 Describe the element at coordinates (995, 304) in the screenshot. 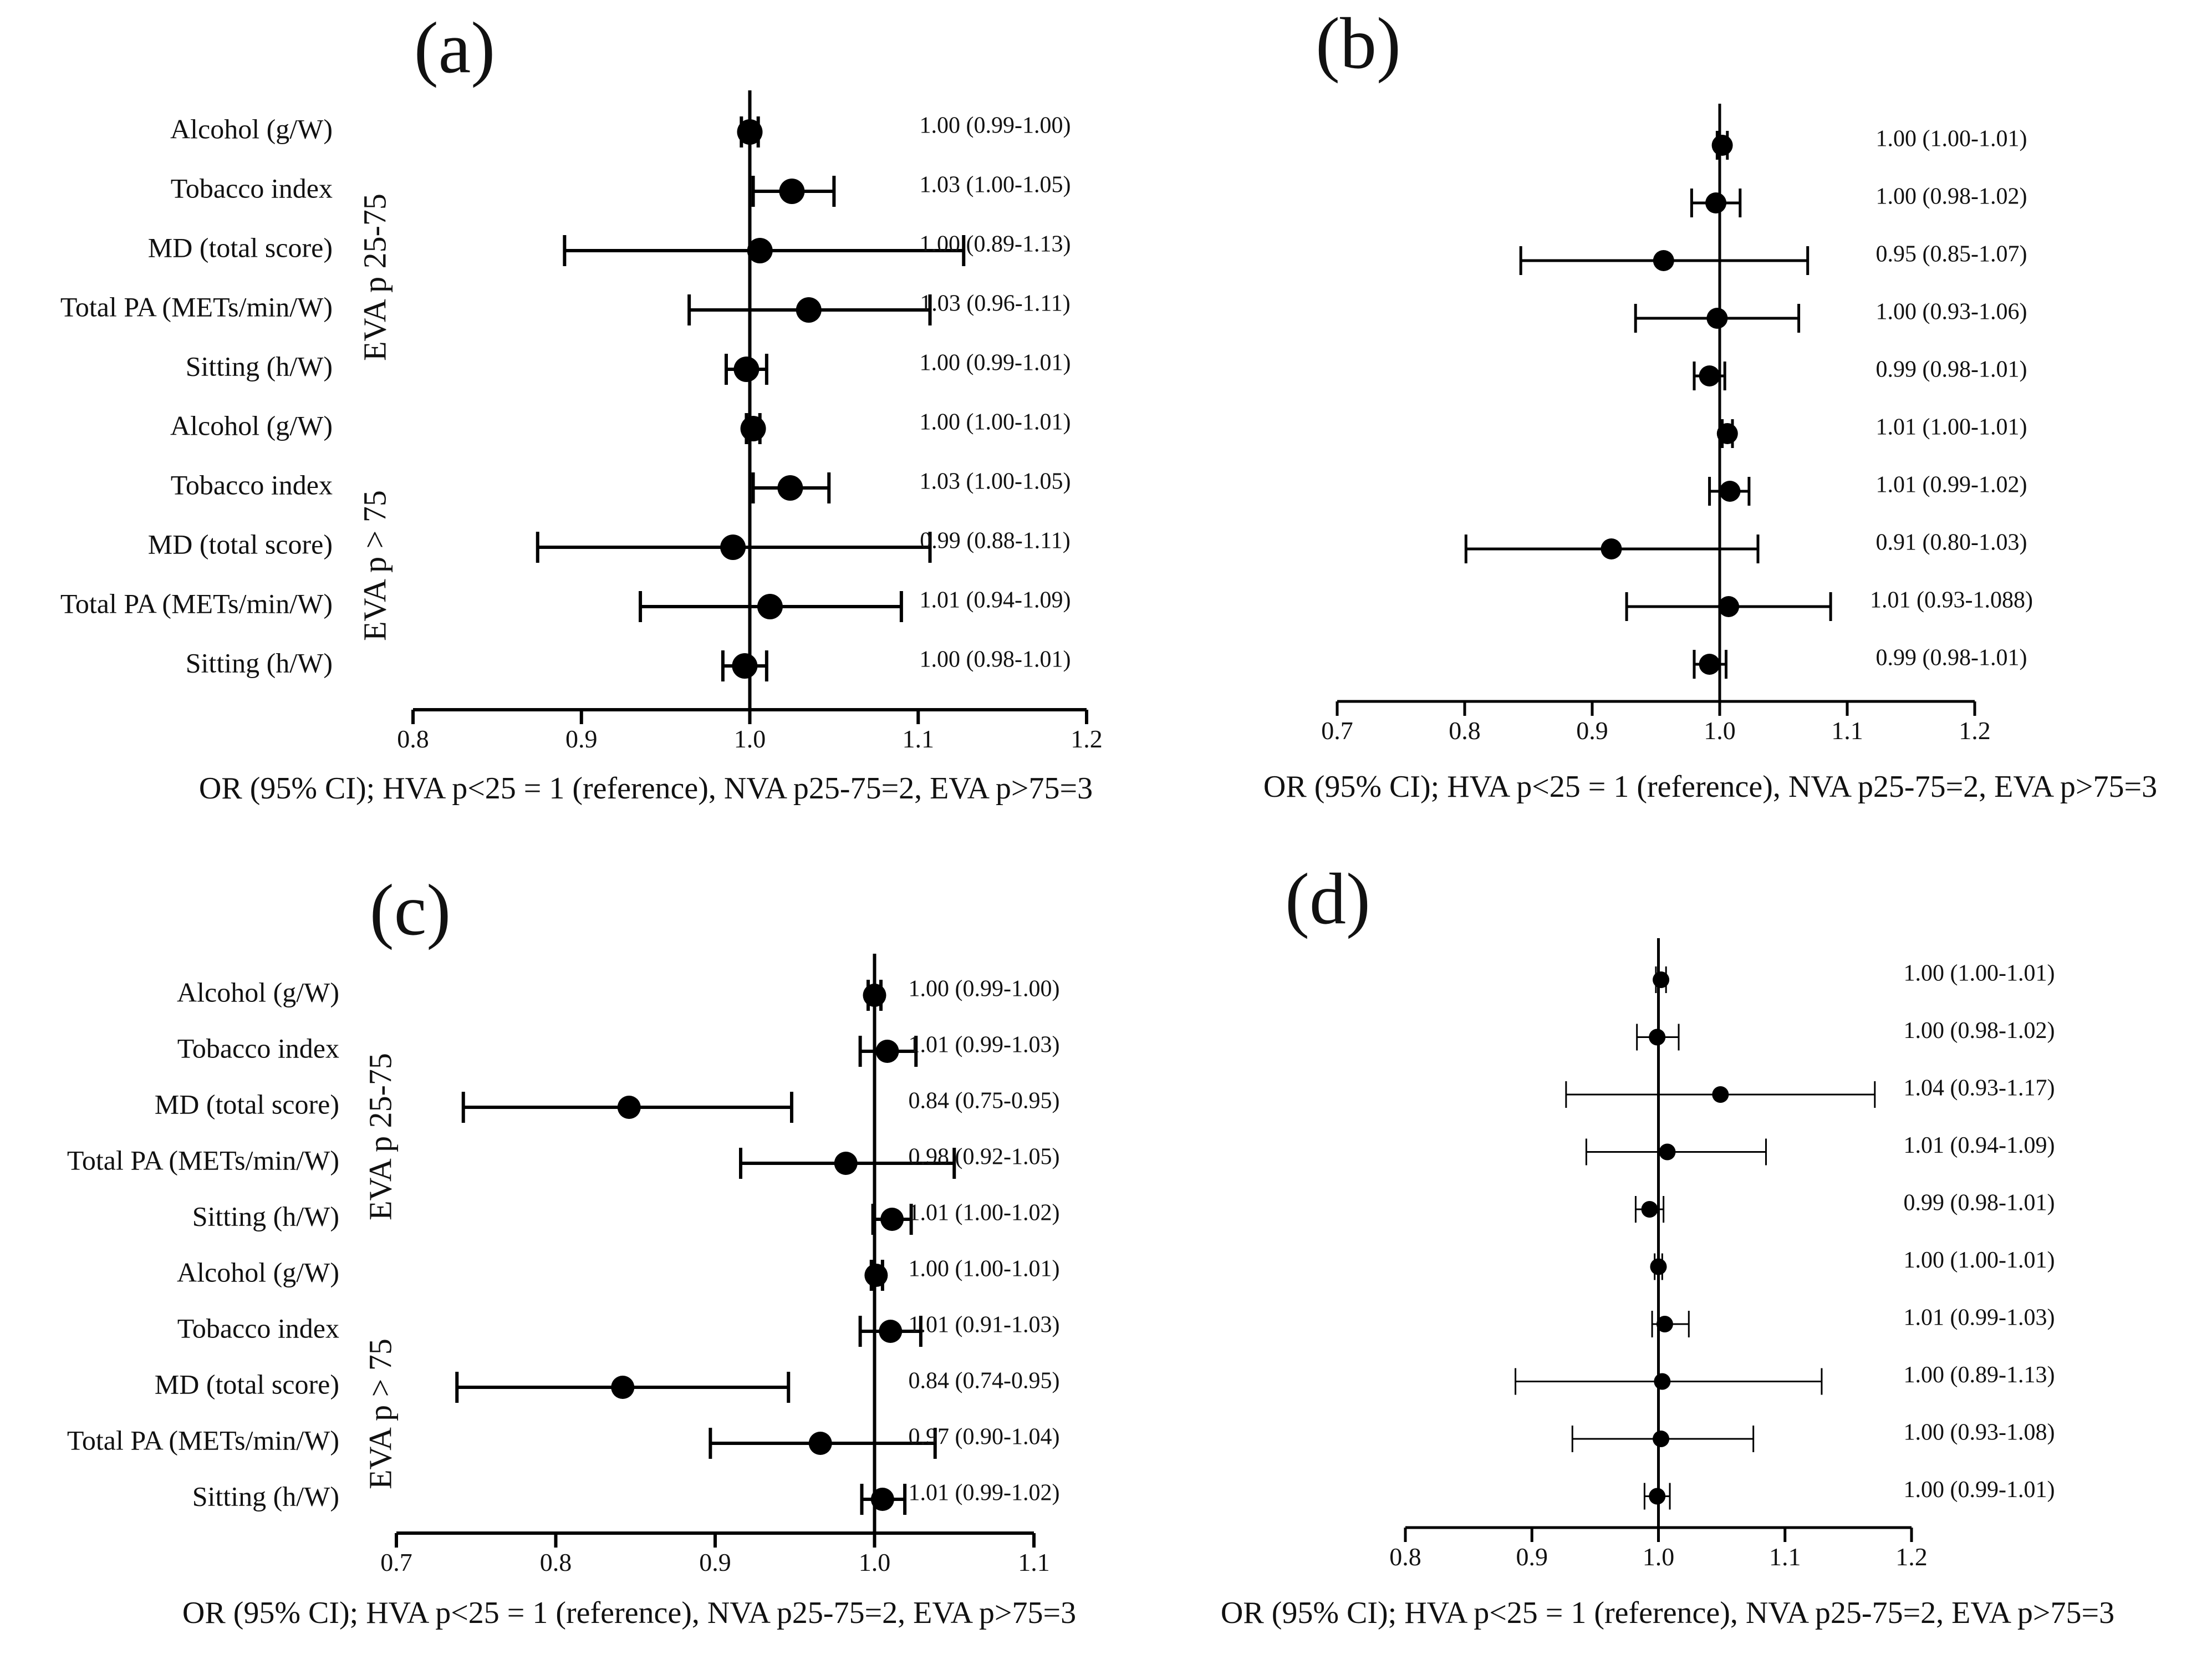

I see `or-ci-text: 1.03 (0.96-1.11)` at that location.